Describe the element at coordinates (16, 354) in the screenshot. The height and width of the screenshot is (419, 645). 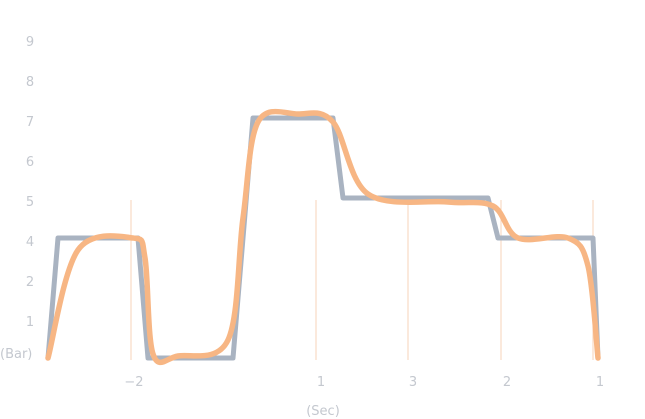
I see `y-axis-label: (Bar)` at that location.